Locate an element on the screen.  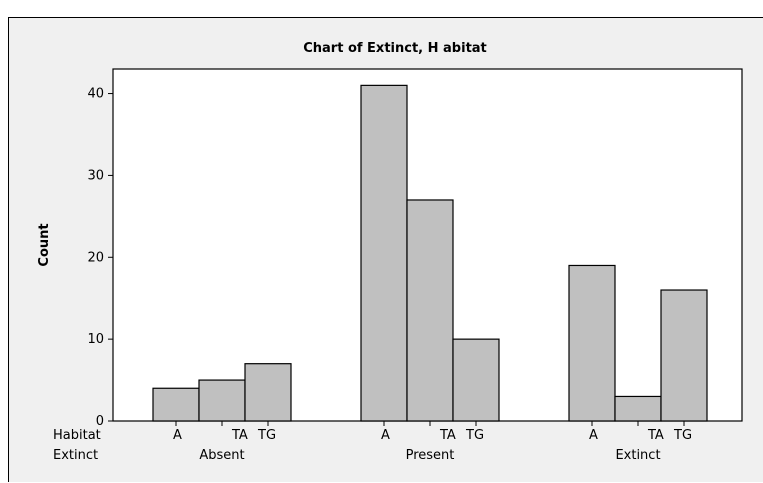
category-label-extinct-ta: TA is located at coordinates (655, 435).